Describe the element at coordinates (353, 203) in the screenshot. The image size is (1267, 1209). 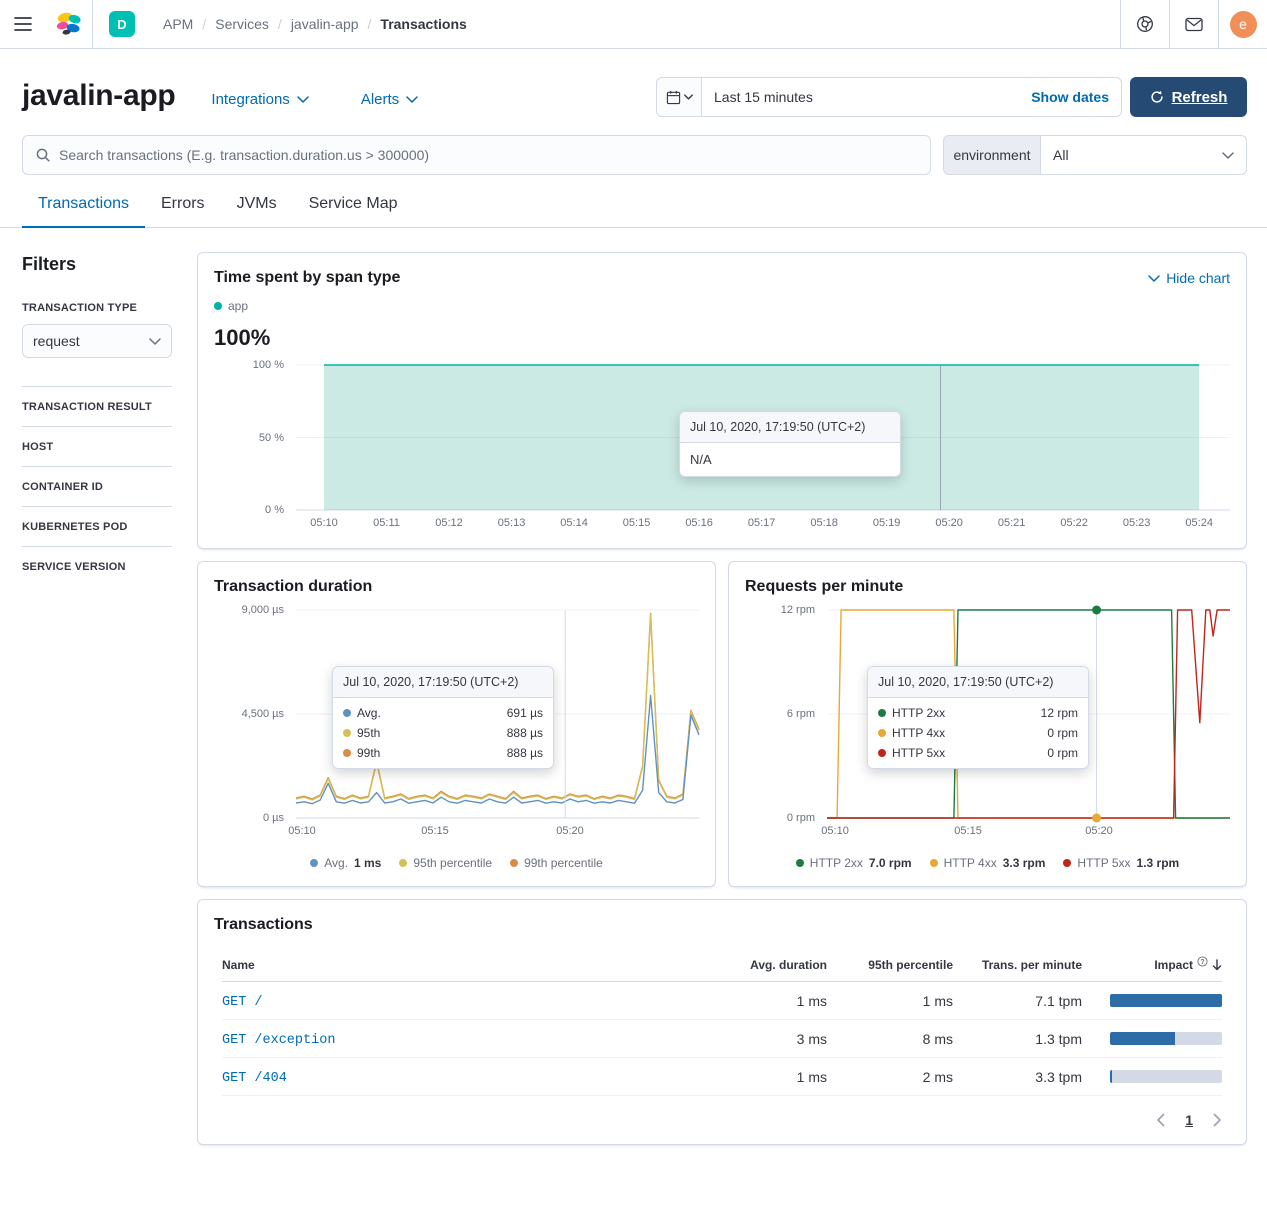
I see `tab-service-map: Service Map` at that location.